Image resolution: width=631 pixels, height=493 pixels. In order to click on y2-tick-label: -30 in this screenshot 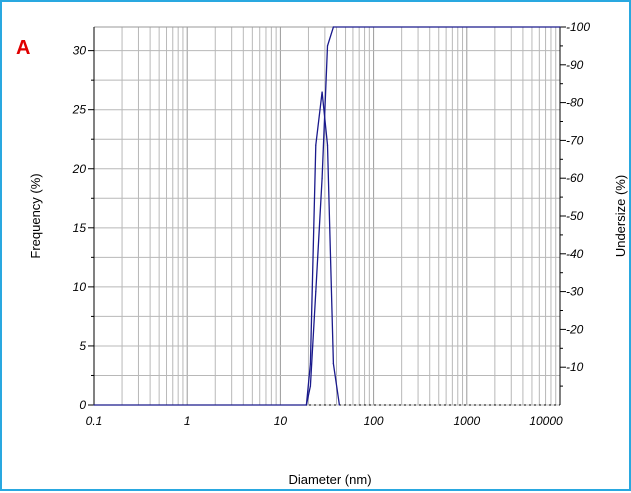, I will do `click(575, 292)`.